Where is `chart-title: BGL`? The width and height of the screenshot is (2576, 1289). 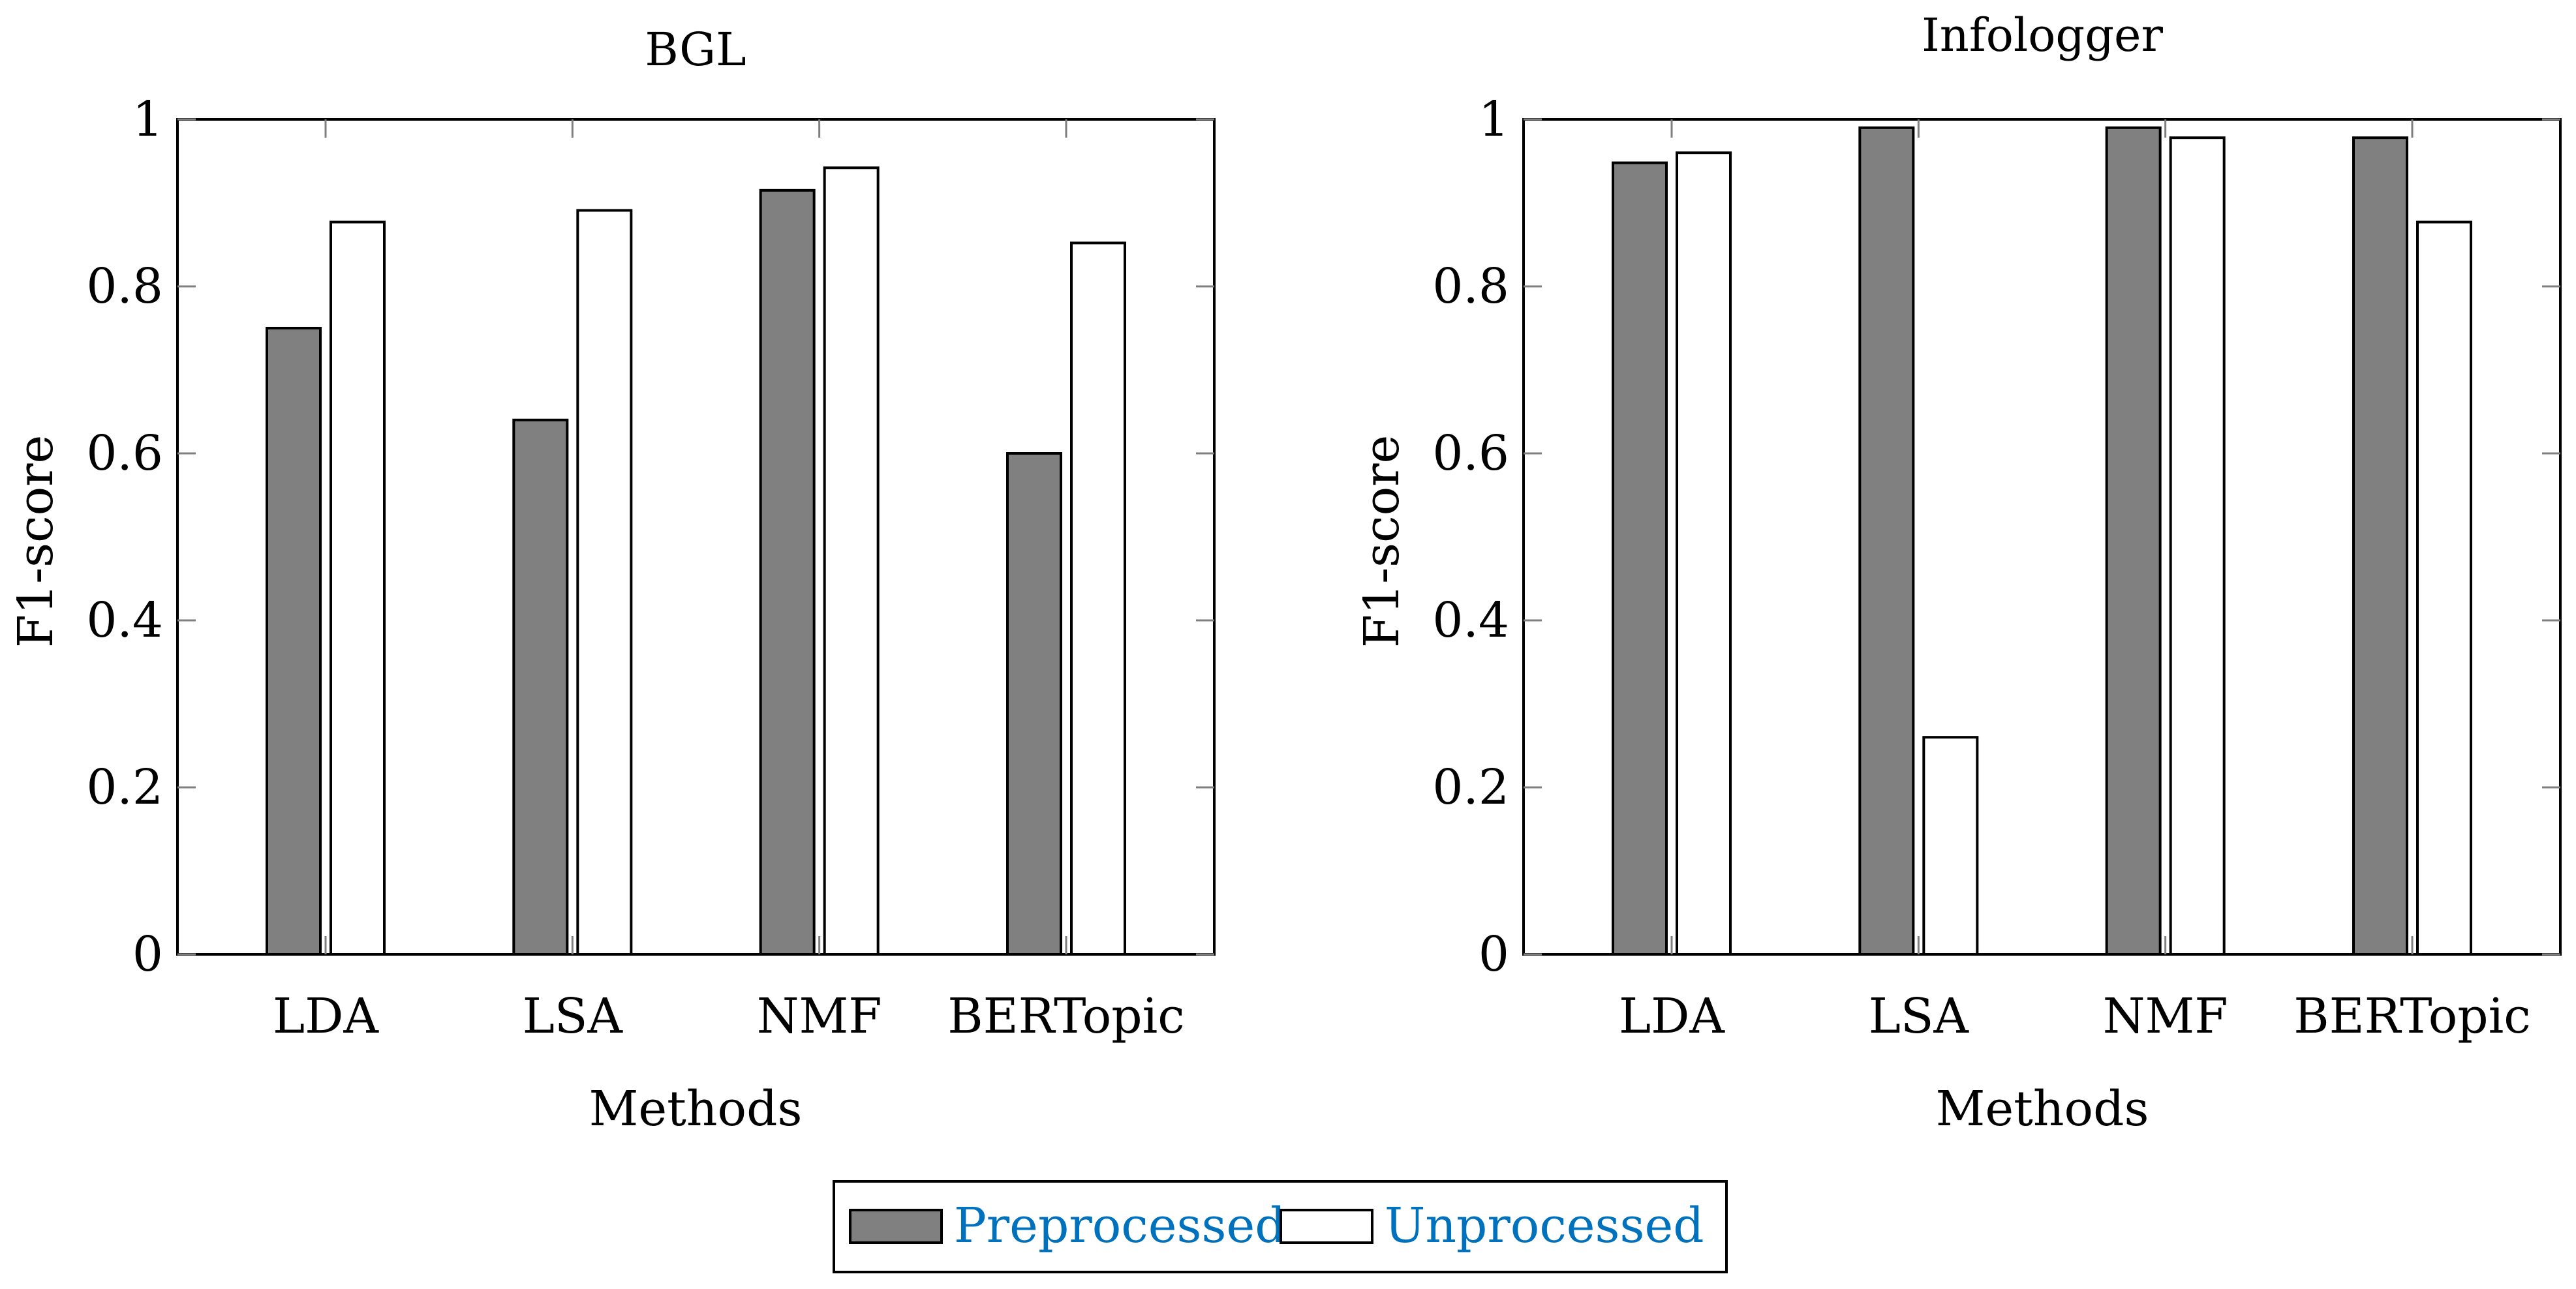
chart-title: BGL is located at coordinates (696, 50).